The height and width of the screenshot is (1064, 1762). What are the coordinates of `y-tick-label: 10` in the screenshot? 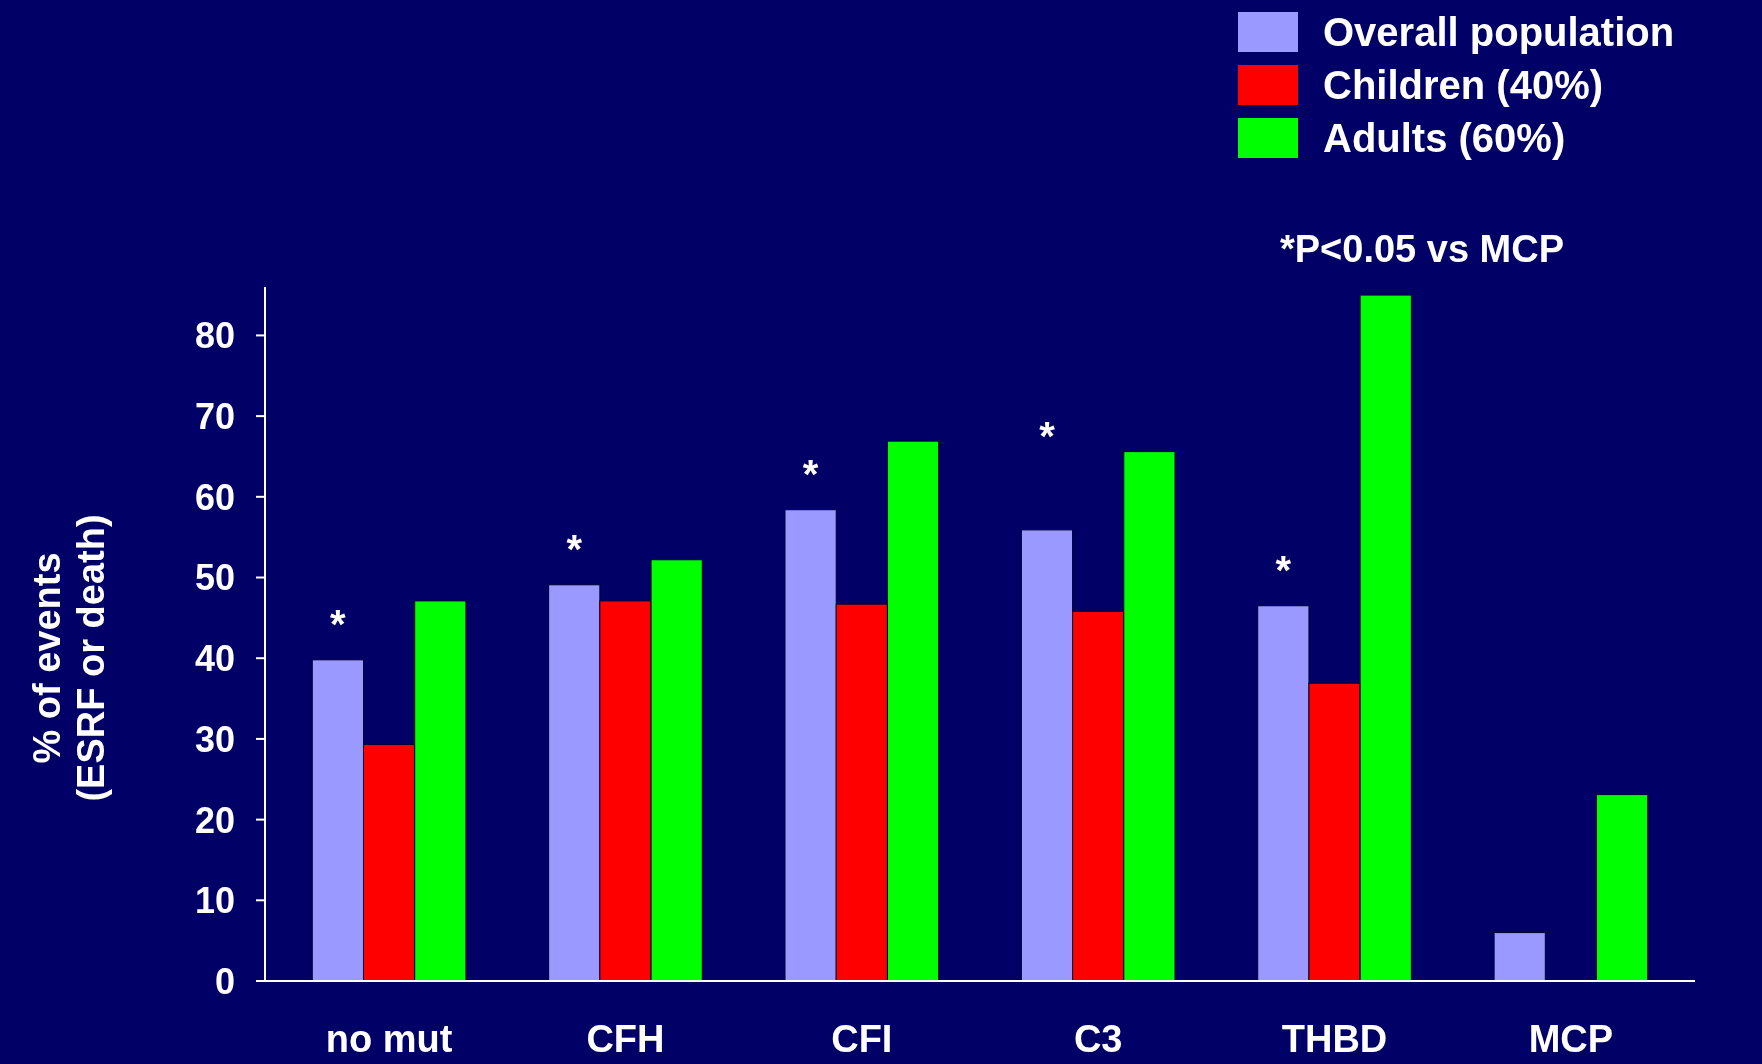 It's located at (214, 901).